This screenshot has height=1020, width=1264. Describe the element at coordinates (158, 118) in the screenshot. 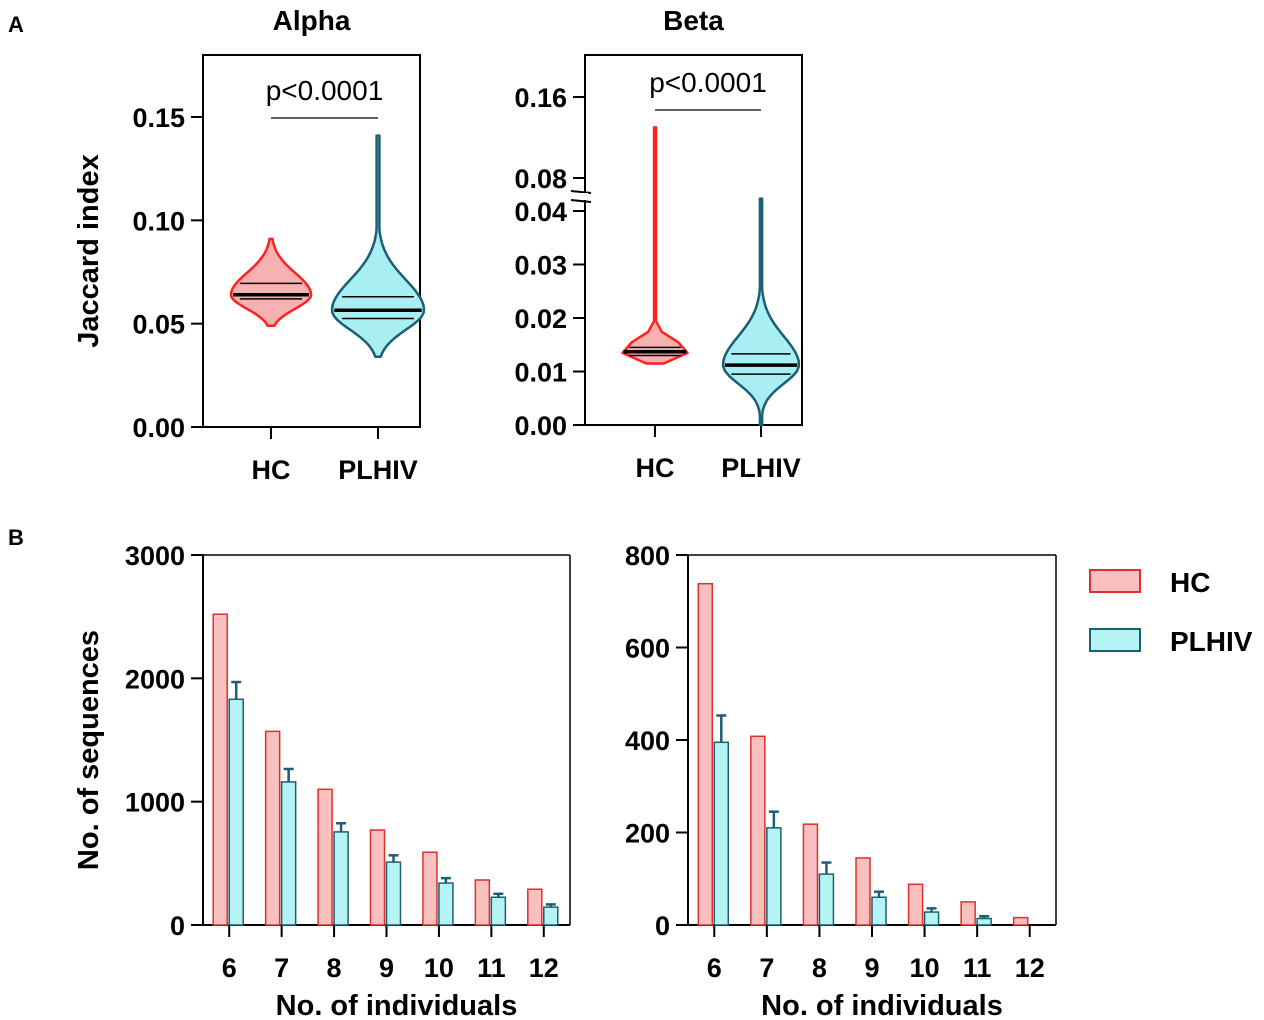

I see `y-tick-label: 0.15` at that location.